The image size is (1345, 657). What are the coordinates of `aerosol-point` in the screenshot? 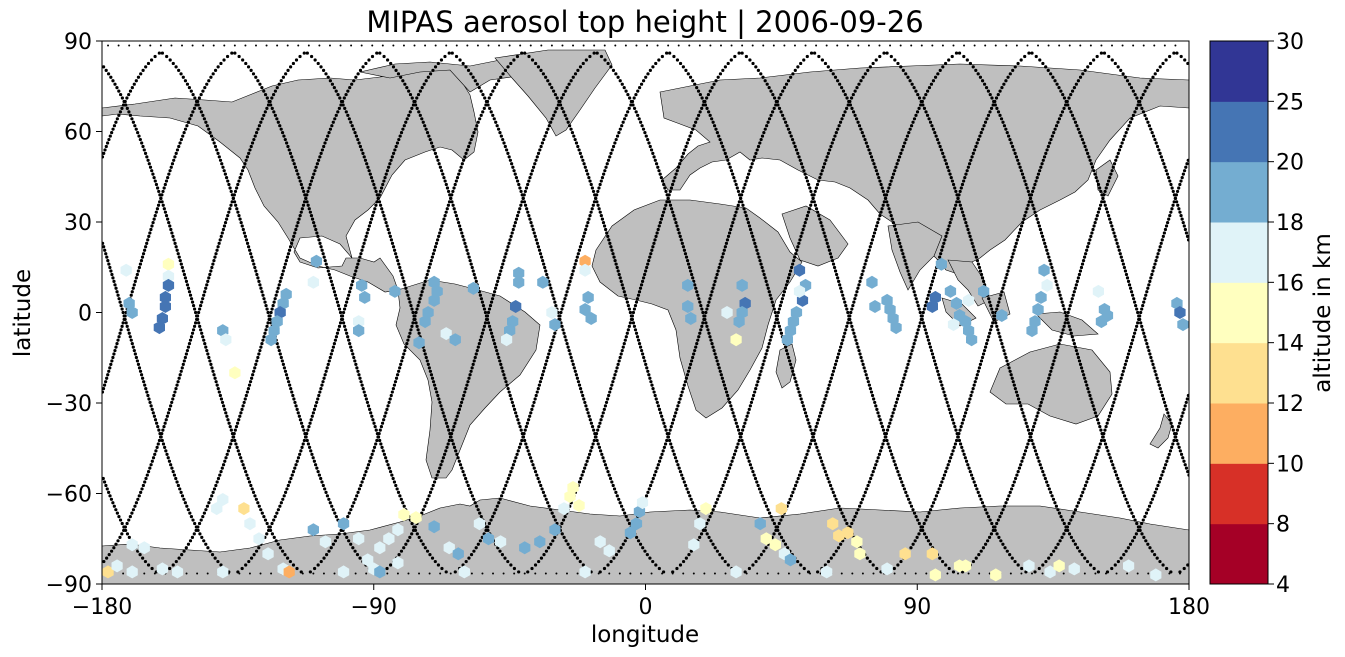 It's located at (742, 285).